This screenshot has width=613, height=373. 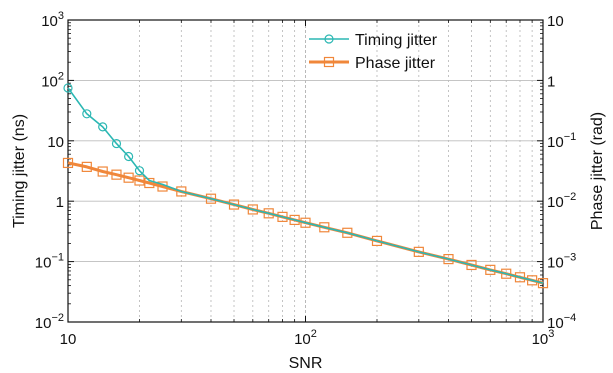 I want to click on legend: Timing jitter Phase jitter, so click(x=373, y=52).